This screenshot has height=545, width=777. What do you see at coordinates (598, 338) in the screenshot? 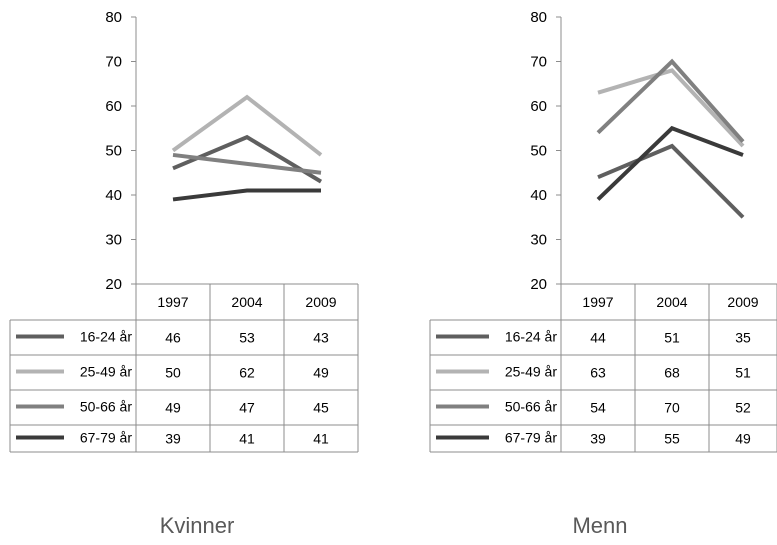
I see `data-label: 44` at bounding box center [598, 338].